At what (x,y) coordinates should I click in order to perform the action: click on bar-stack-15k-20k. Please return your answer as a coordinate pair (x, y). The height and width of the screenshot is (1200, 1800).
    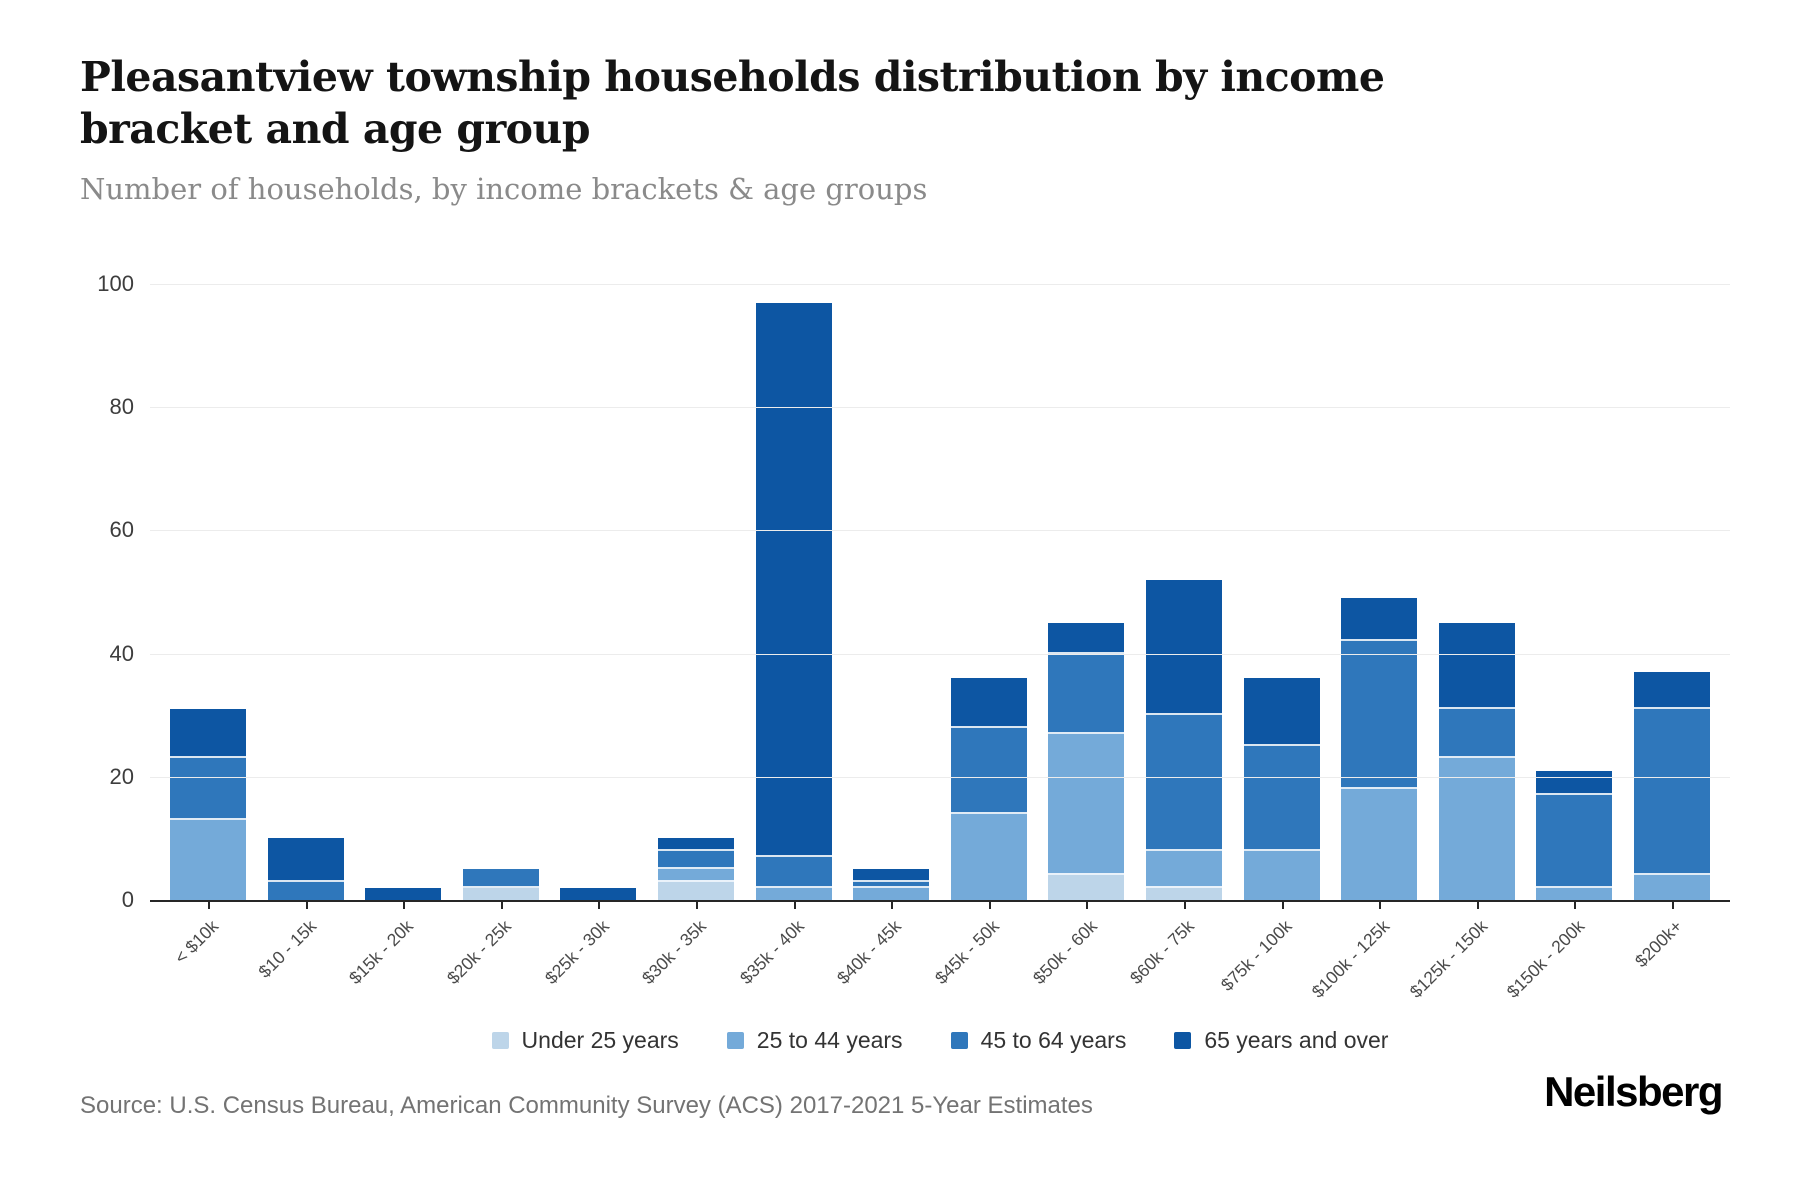
    Looking at the image, I should click on (403, 893).